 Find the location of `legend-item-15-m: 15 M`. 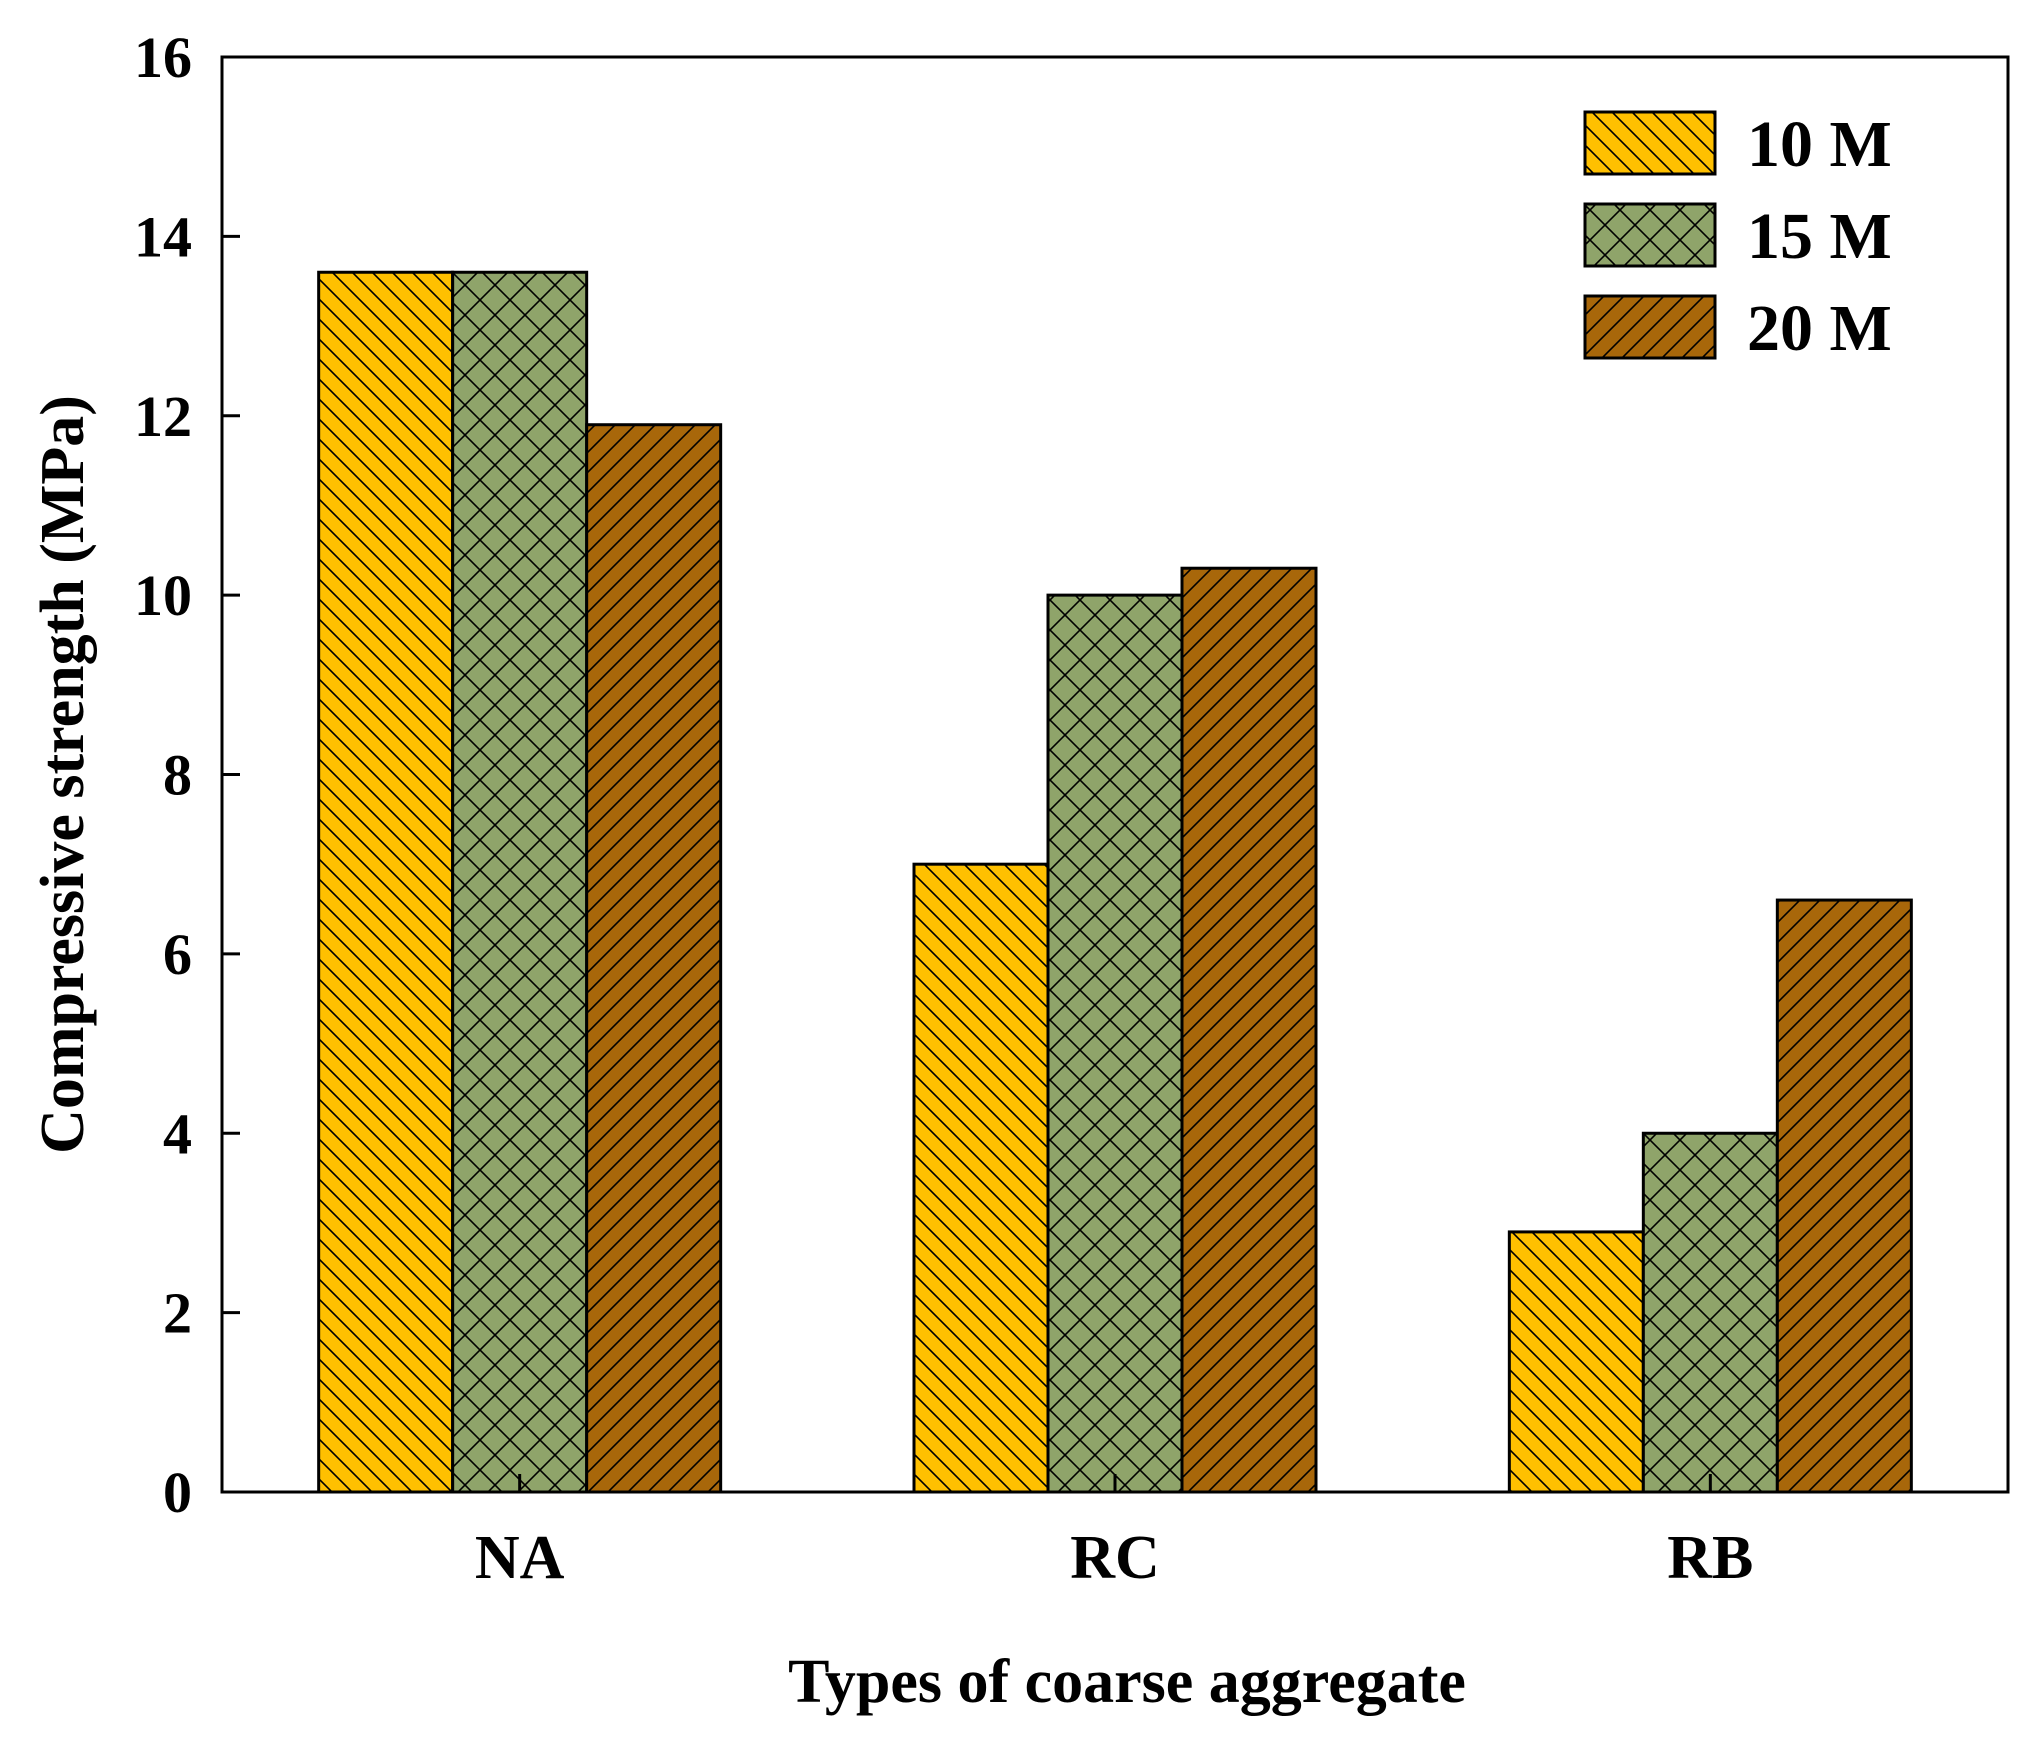

legend-item-15-m: 15 M is located at coordinates (1737, 236).